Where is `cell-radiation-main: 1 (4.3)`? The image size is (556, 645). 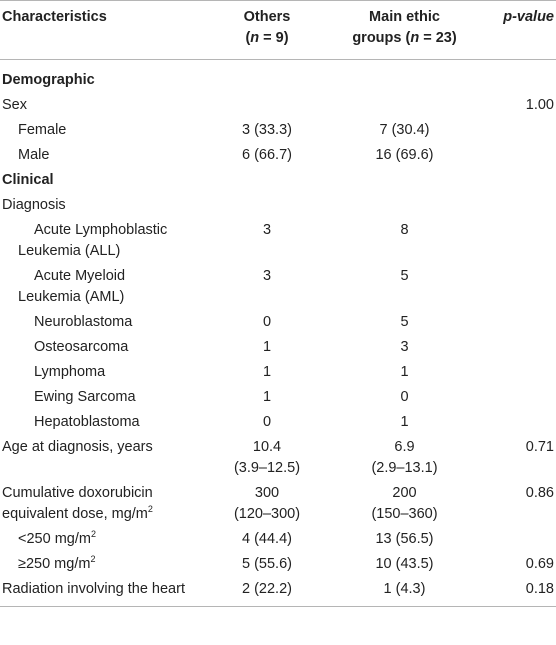 cell-radiation-main: 1 (4.3) is located at coordinates (404, 592).